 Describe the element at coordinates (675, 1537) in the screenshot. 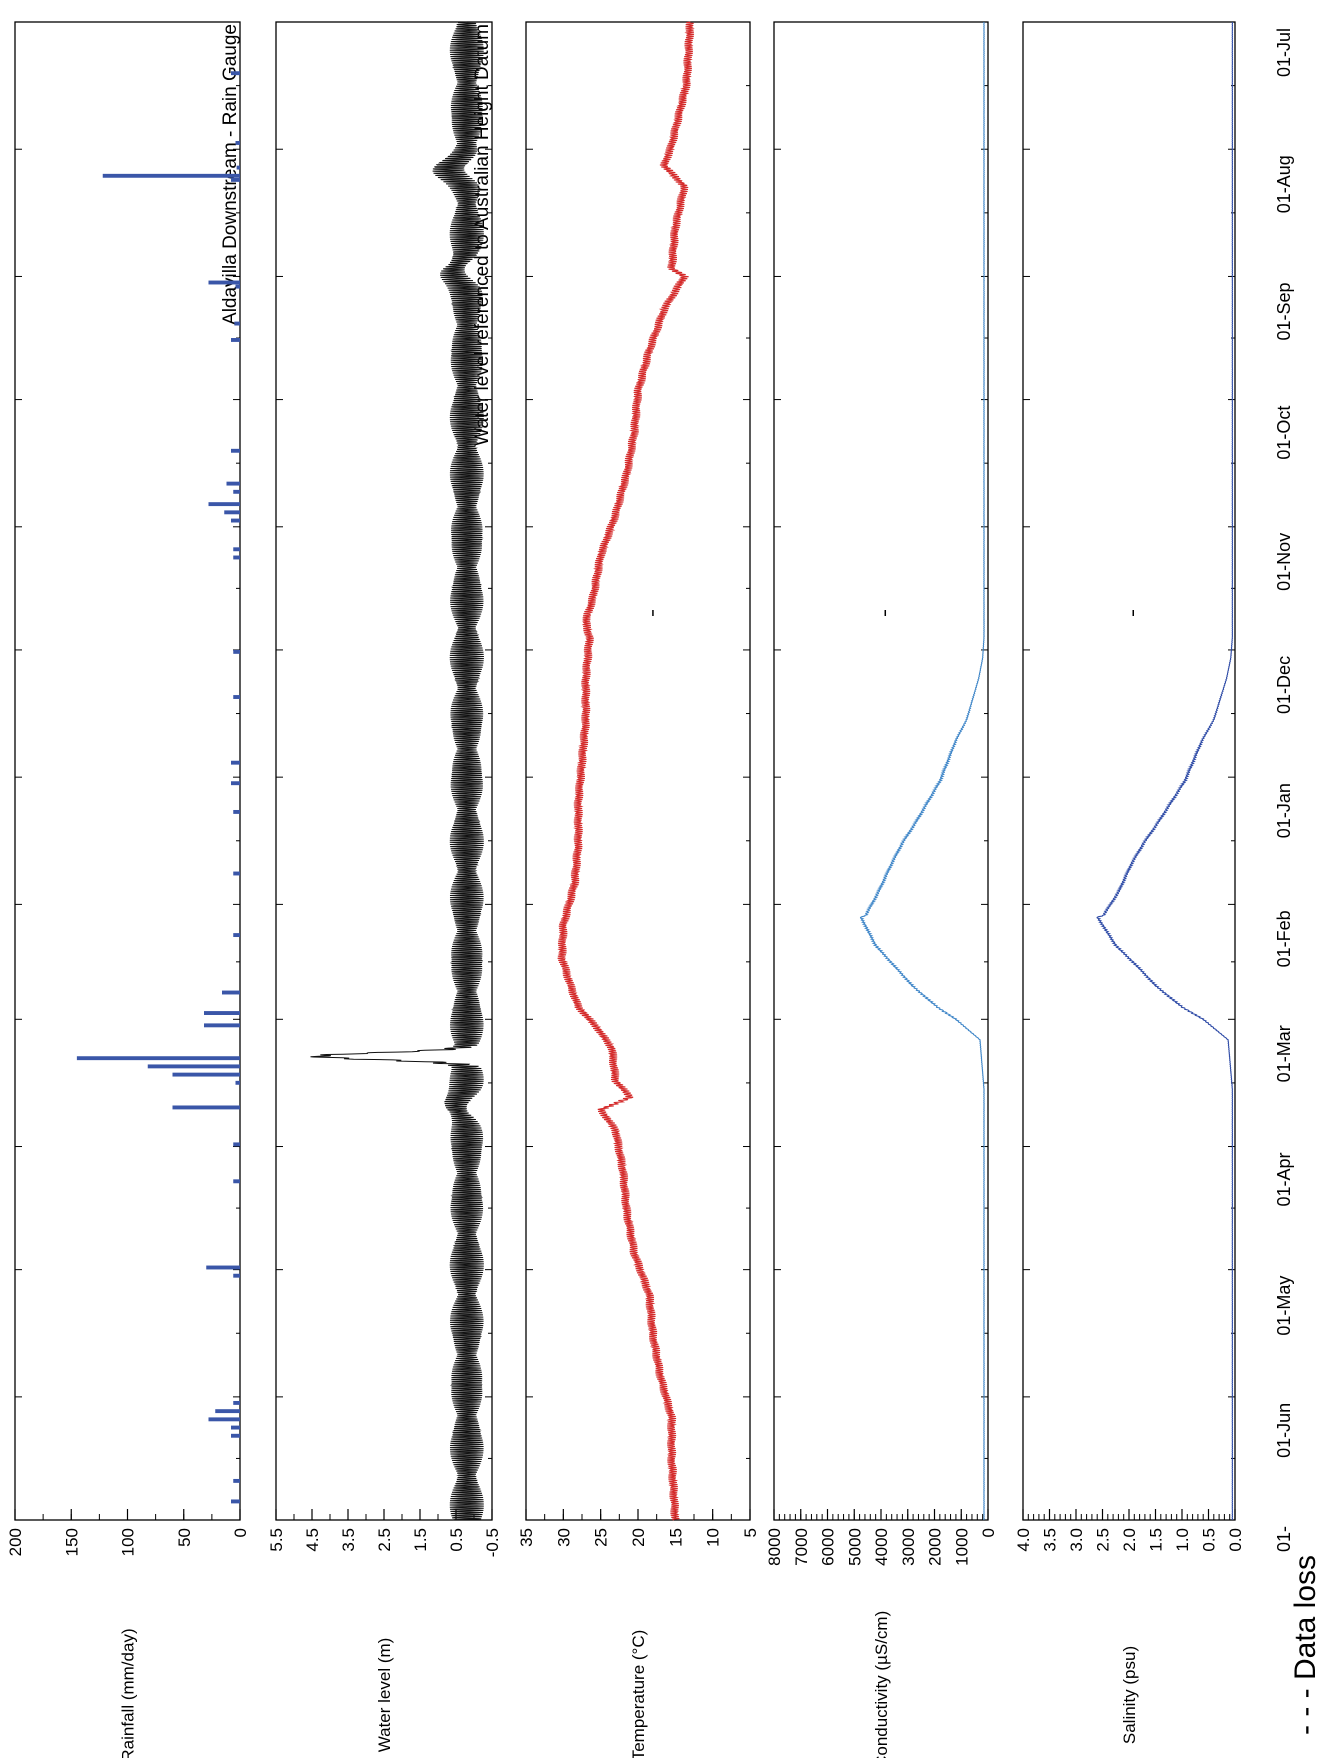

I see `value-tick-label: 15` at that location.